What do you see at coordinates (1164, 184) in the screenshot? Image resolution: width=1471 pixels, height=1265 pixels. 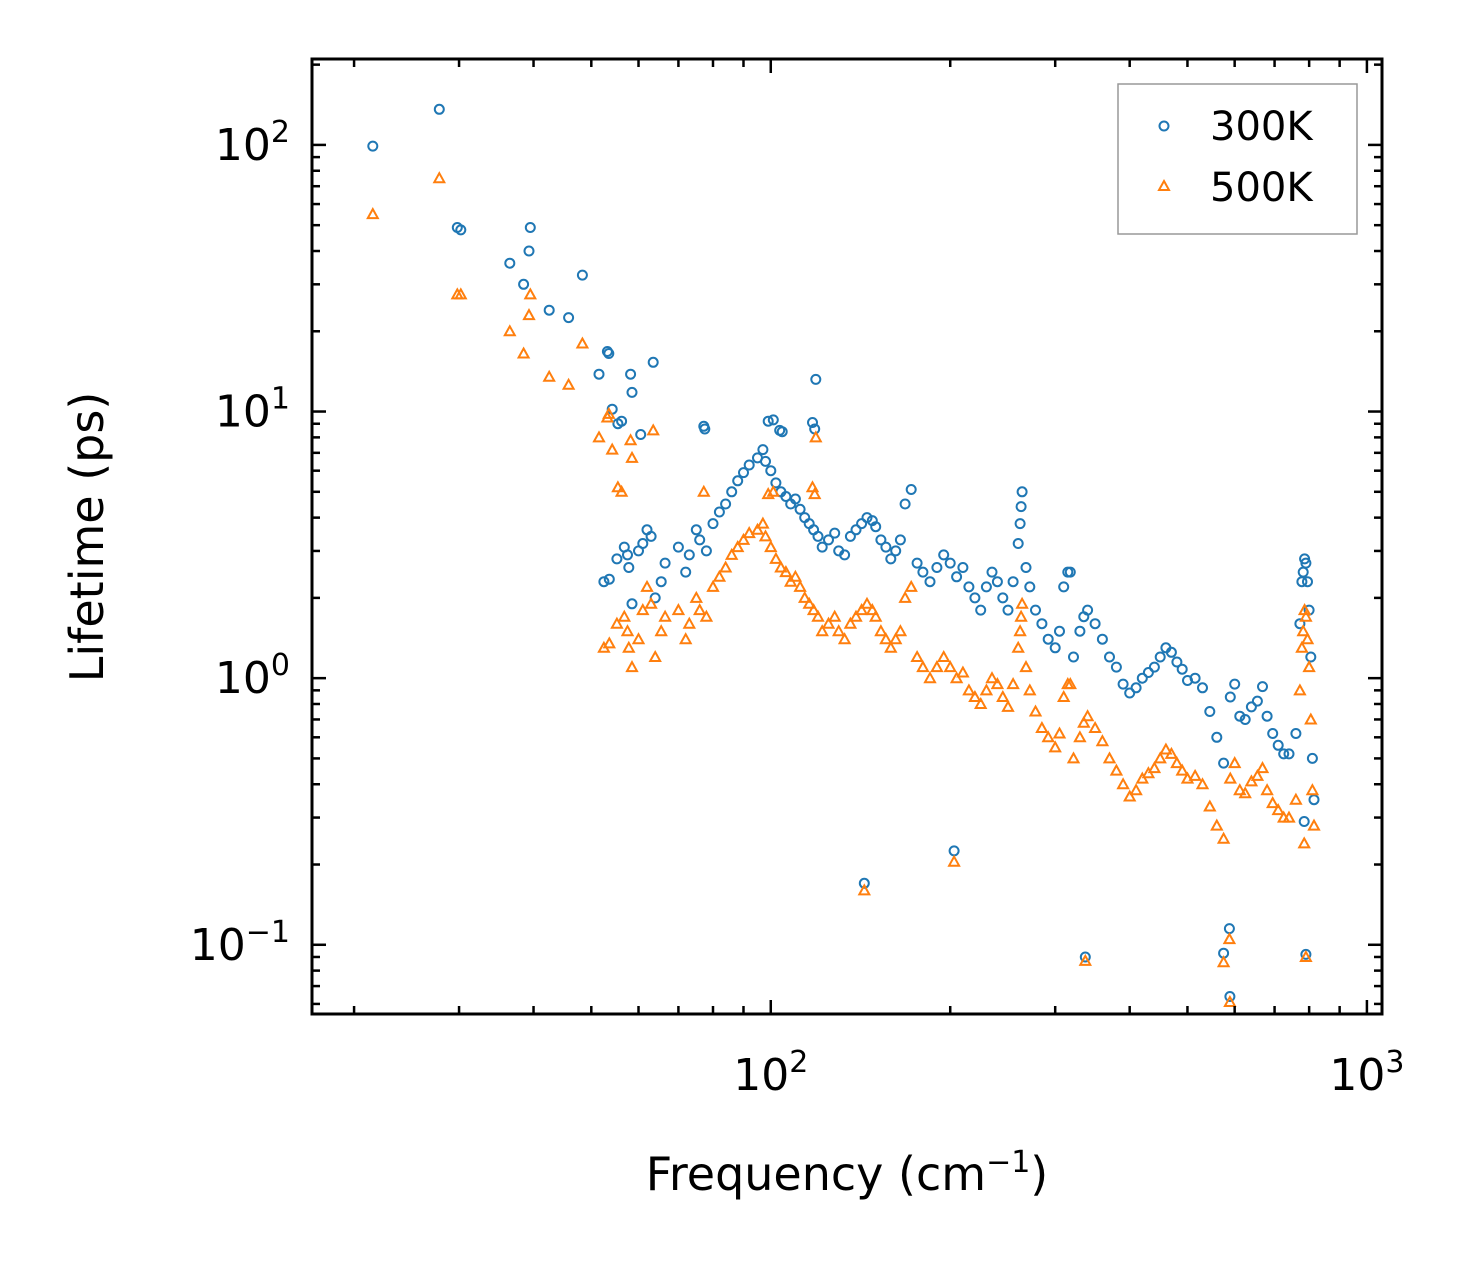 I see `legend-marker-500K` at bounding box center [1164, 184].